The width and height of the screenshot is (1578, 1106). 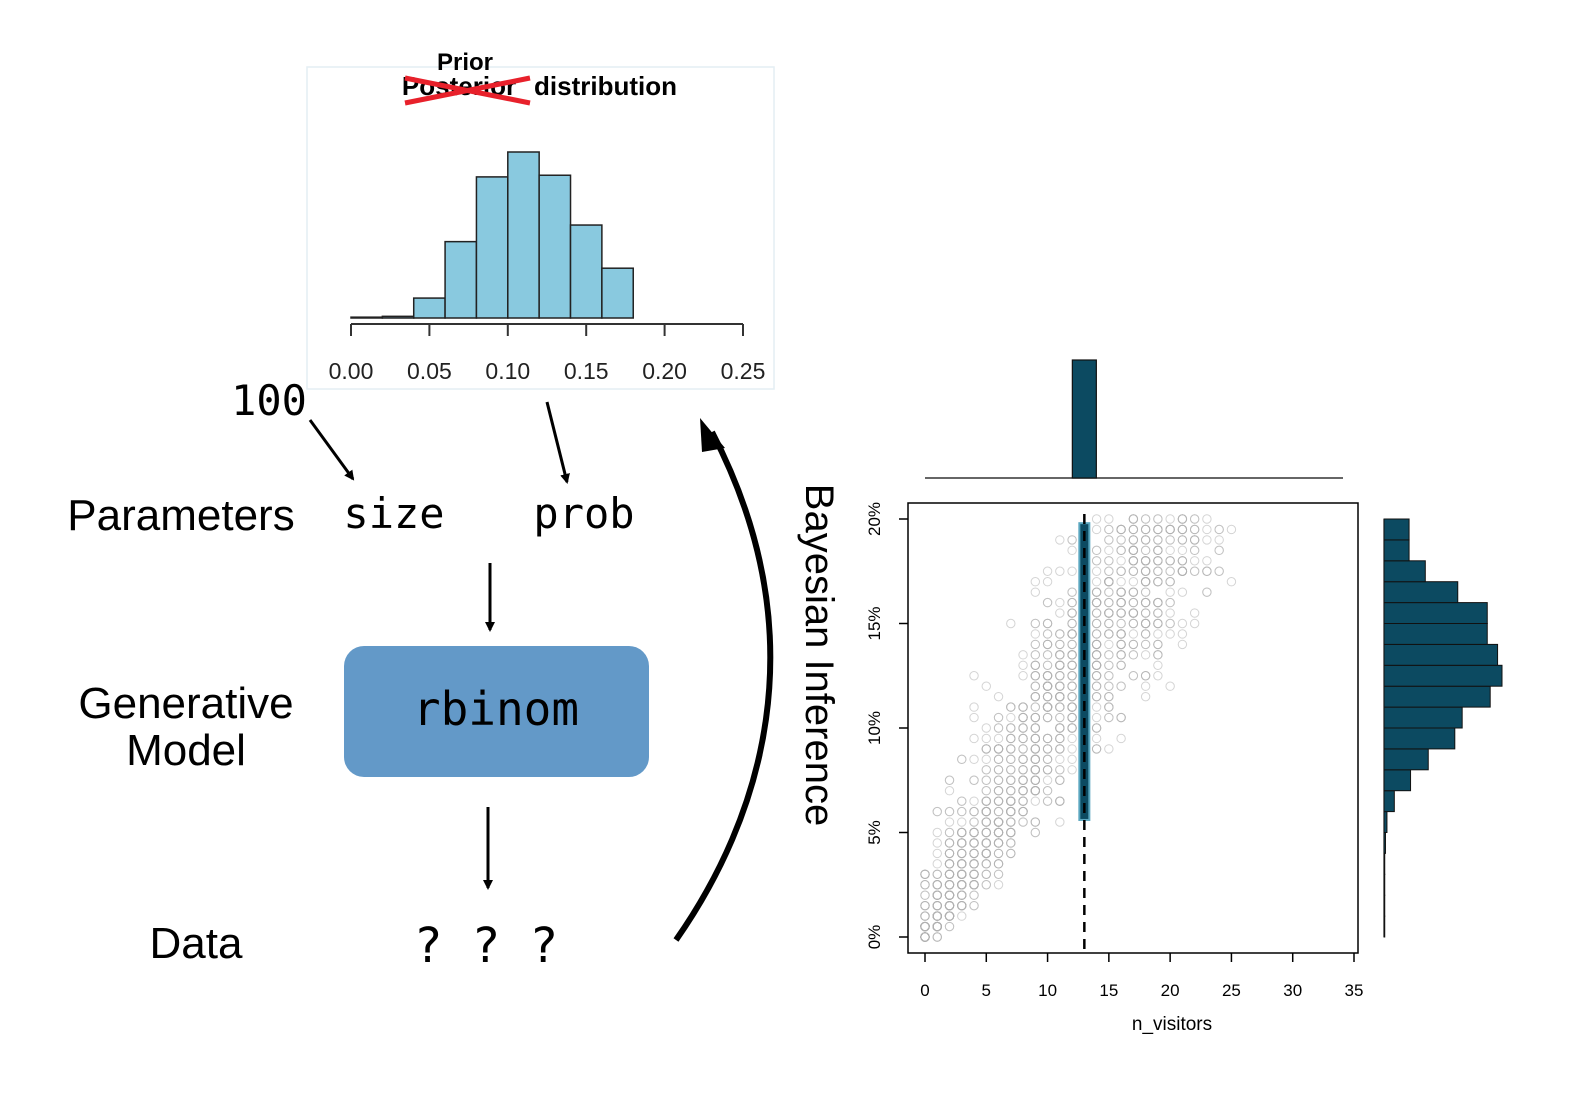 I want to click on prior-bars, so click(x=492, y=235).